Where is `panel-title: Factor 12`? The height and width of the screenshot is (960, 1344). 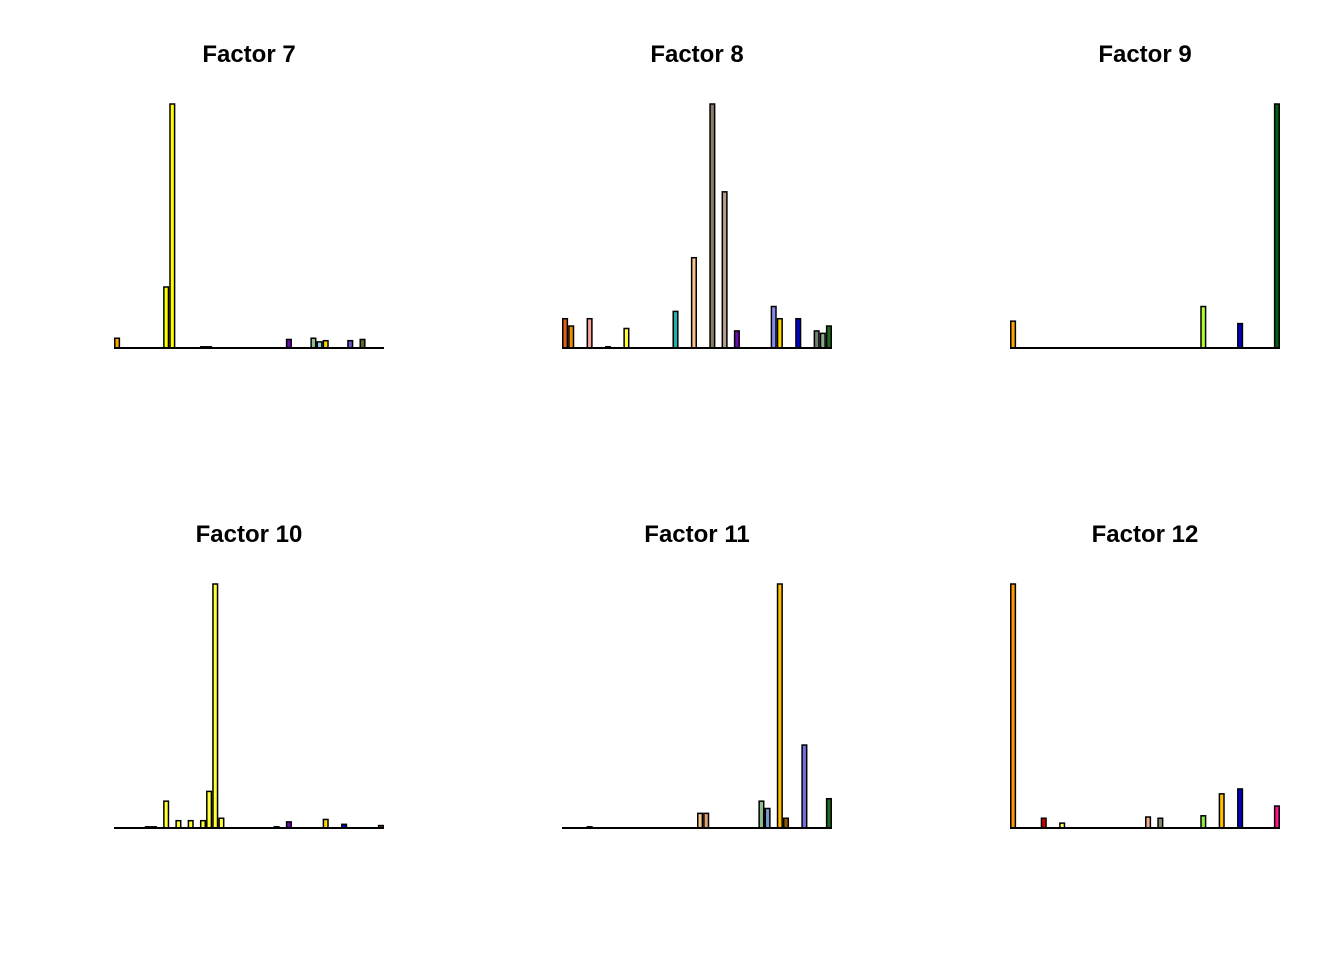 panel-title: Factor 12 is located at coordinates (1145, 534).